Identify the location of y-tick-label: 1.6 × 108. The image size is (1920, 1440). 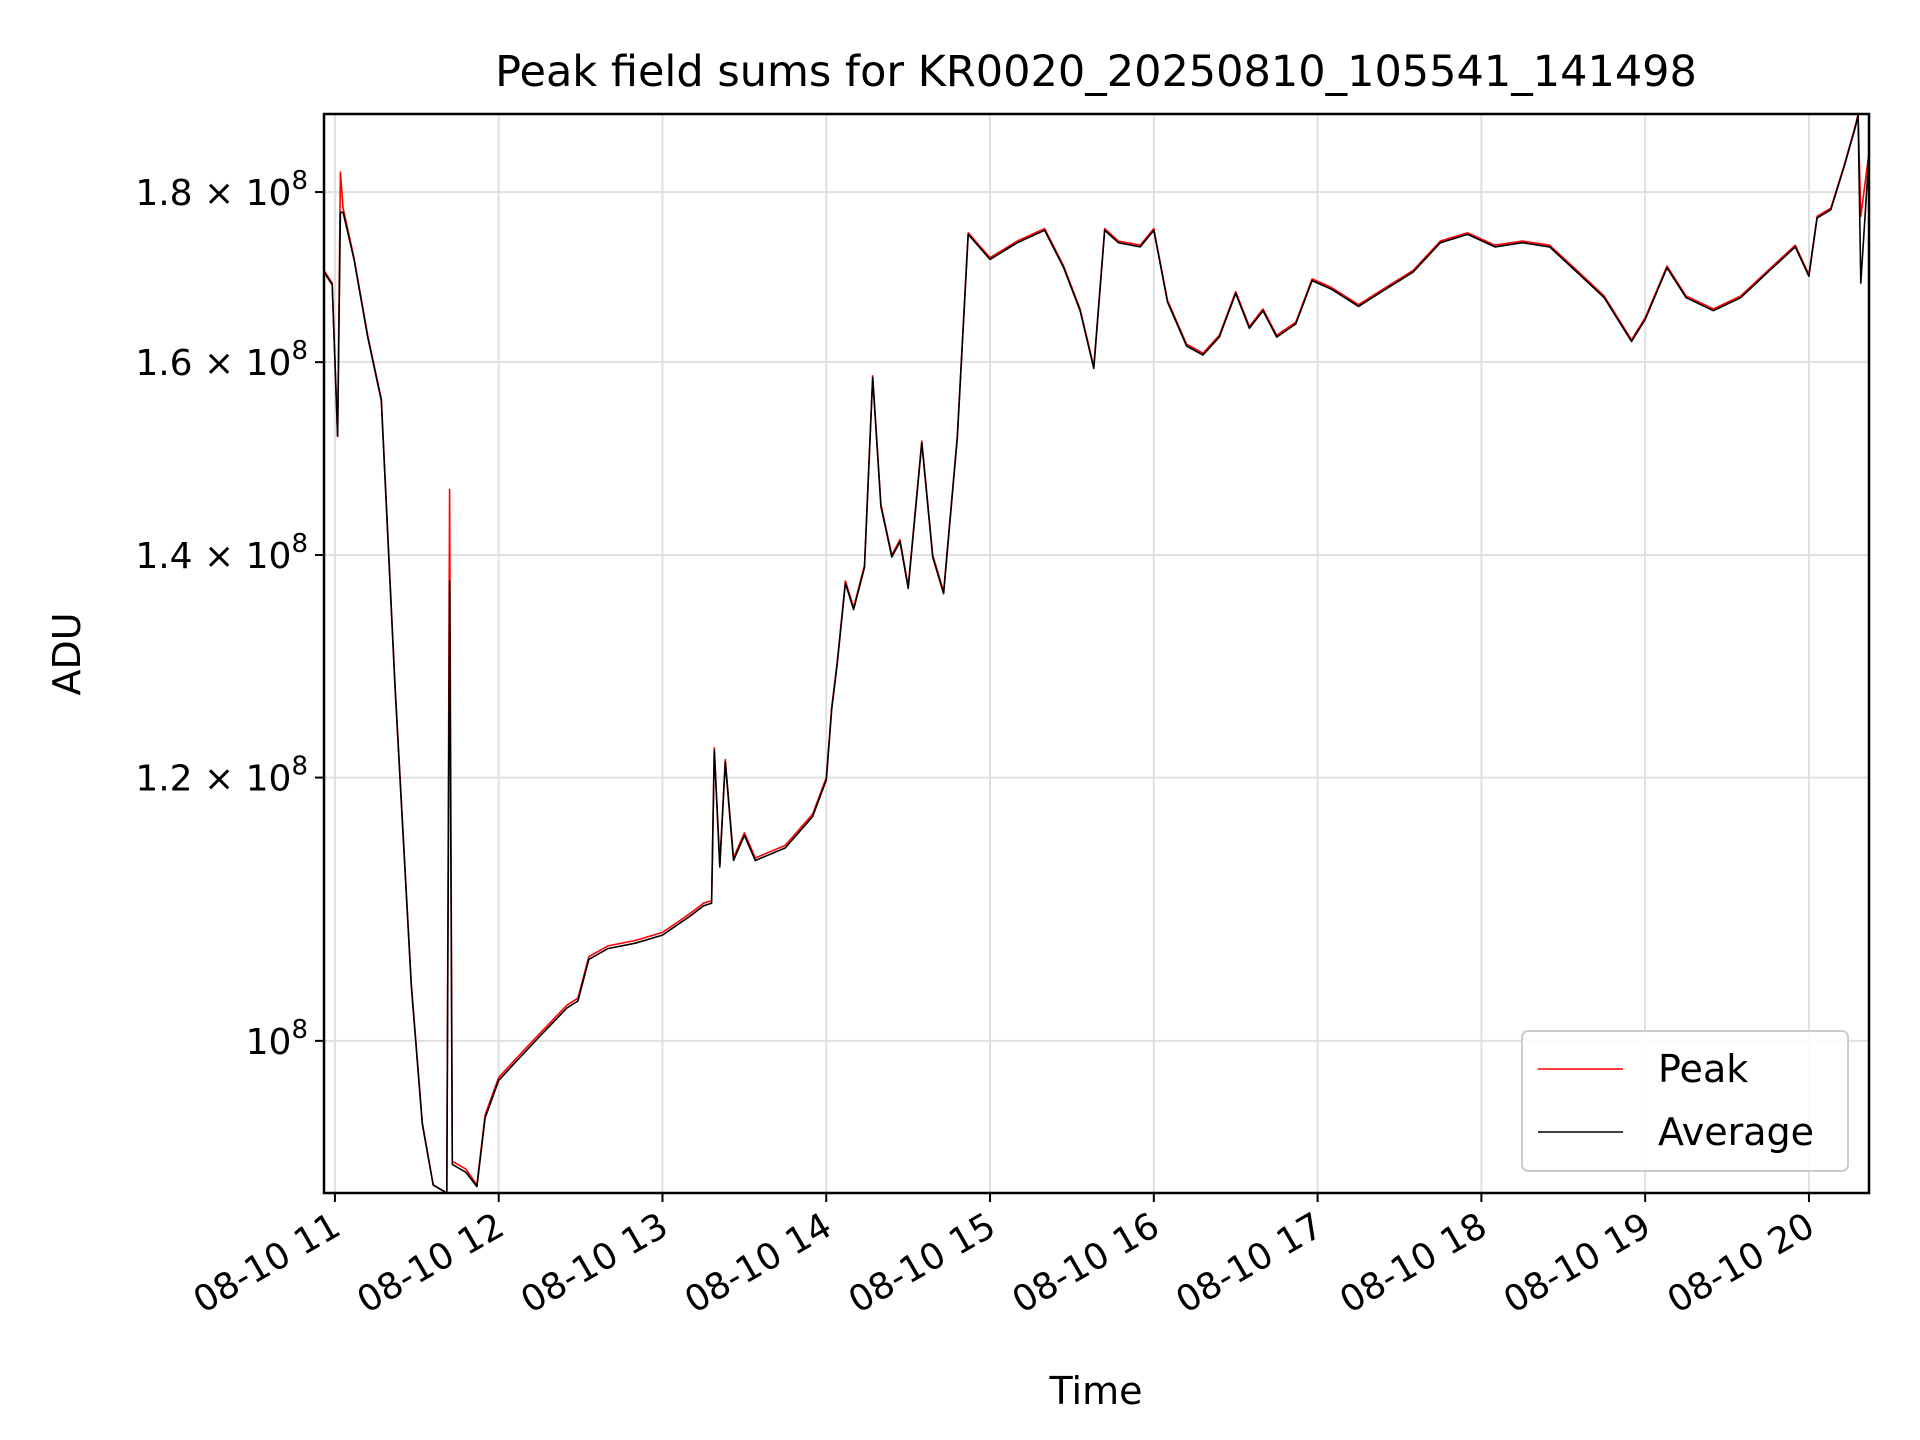
(221, 360).